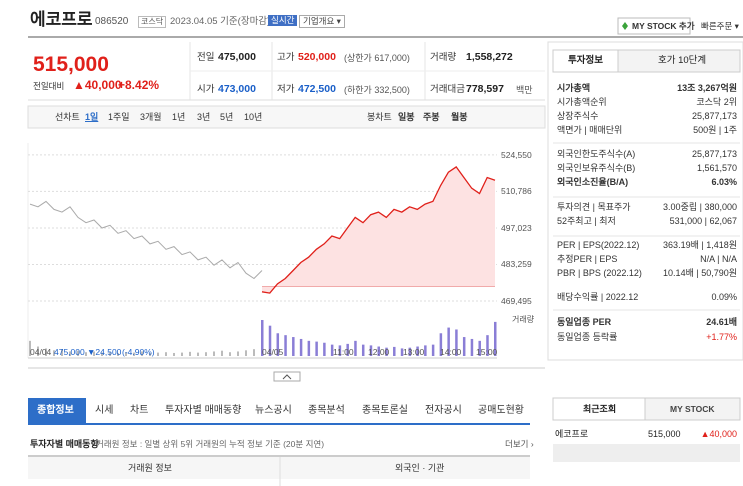 The height and width of the screenshot is (486, 743). I want to click on info-label: 상장주식수, so click(578, 116).